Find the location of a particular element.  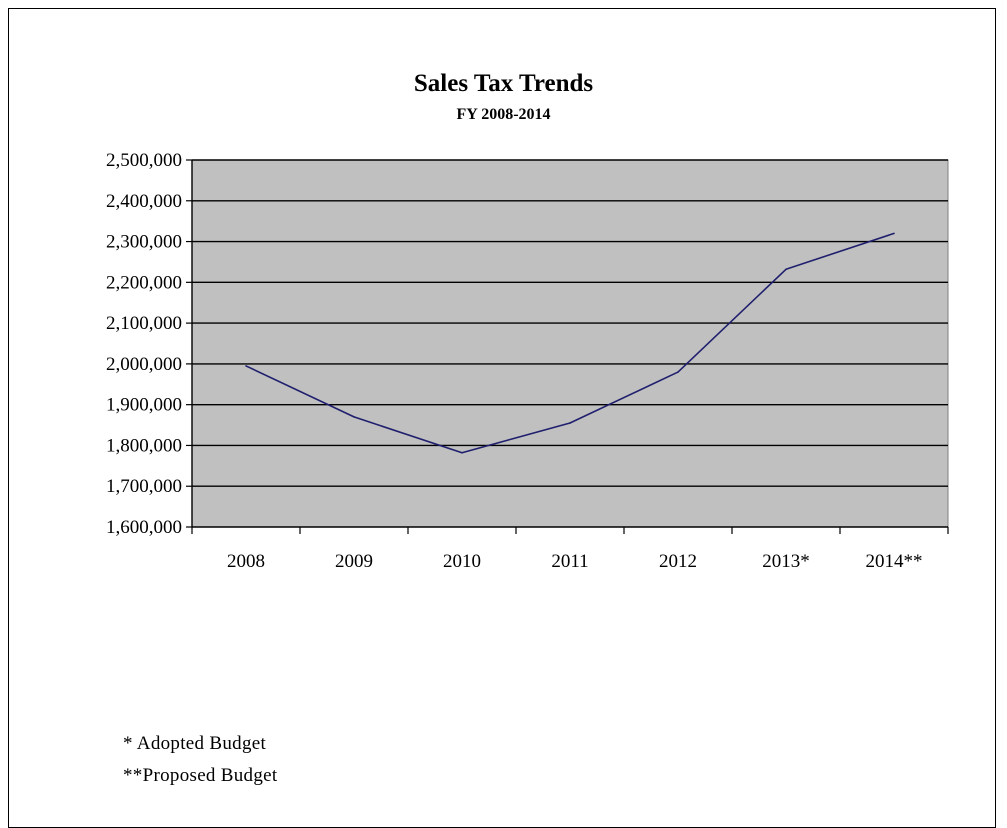

y-tick-label: 1,900,000 is located at coordinates (144, 405).